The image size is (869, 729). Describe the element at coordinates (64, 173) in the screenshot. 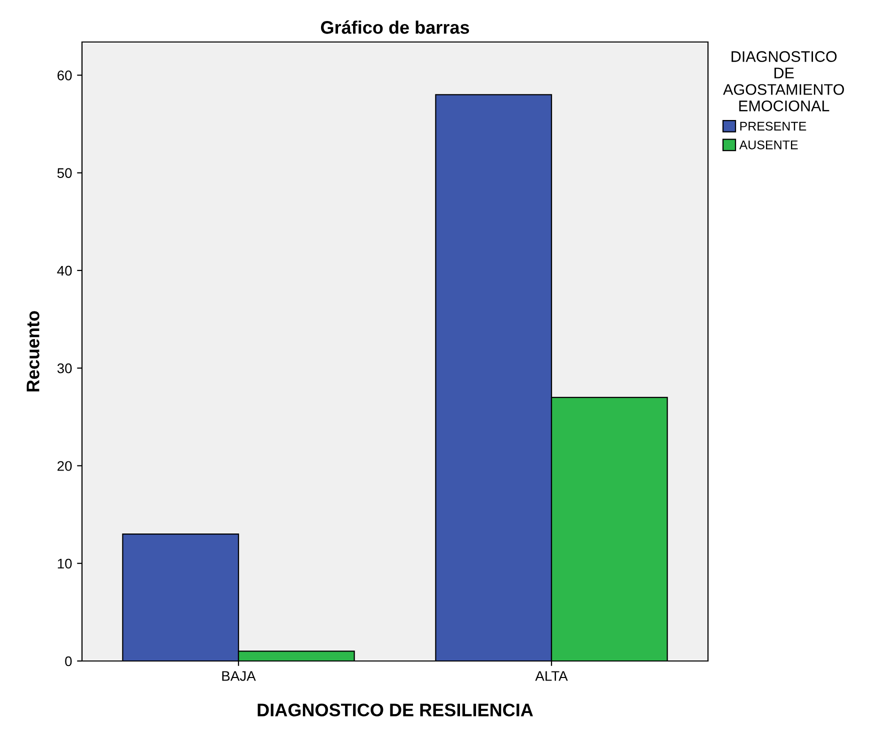

I see `y-tick-label: 50` at that location.